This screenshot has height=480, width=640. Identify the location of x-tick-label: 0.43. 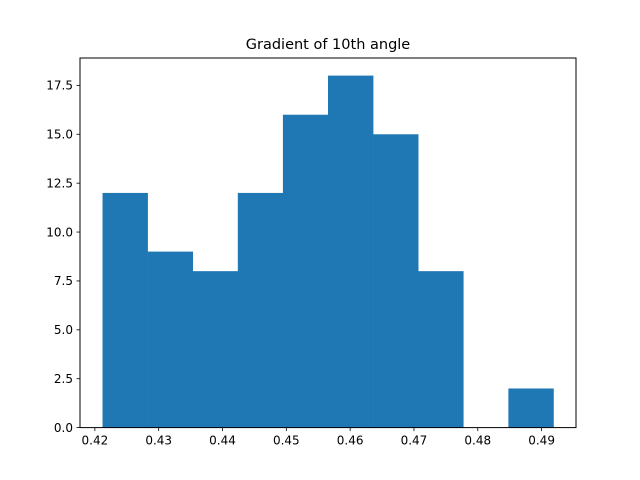
(158, 441).